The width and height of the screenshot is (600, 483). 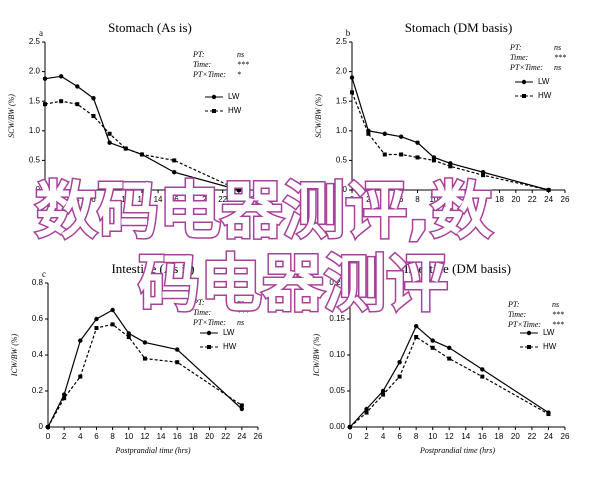 I want to click on y-tick-label: 0.6, so click(x=38, y=318).